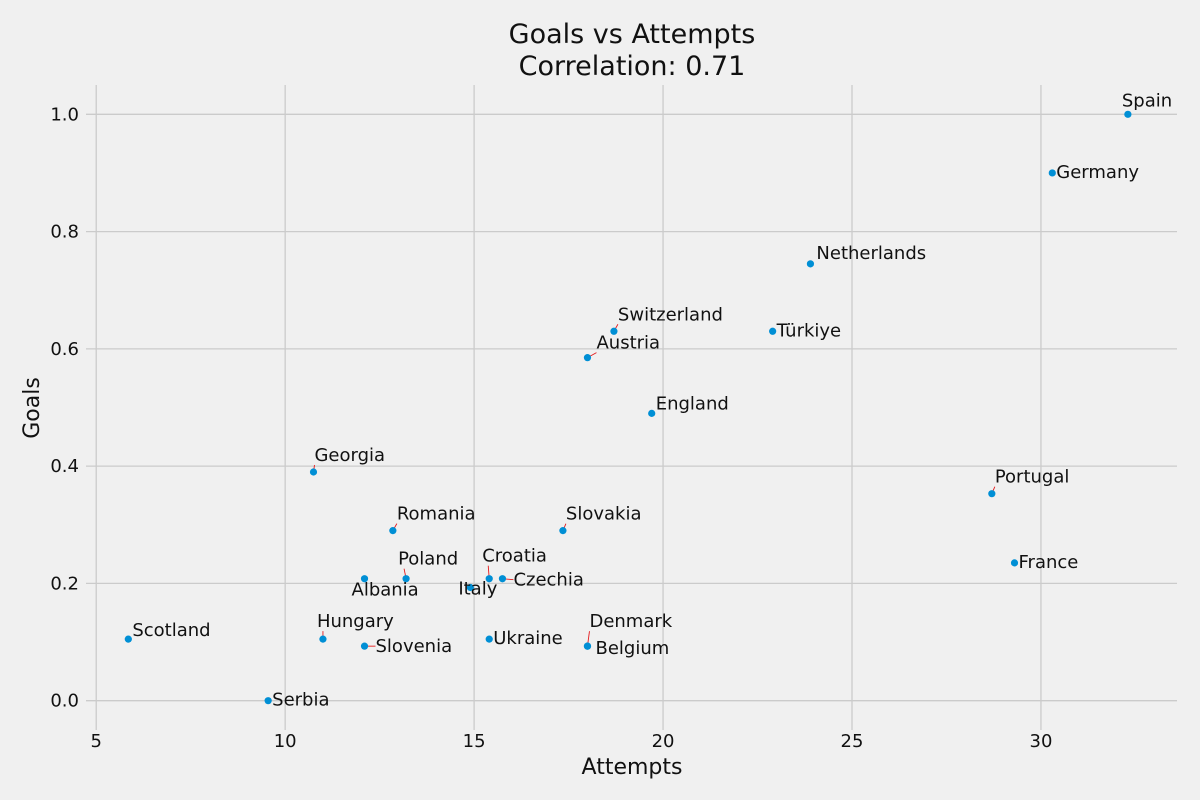 The image size is (1200, 800). What do you see at coordinates (692, 403) in the screenshot?
I see `point-label: England` at bounding box center [692, 403].